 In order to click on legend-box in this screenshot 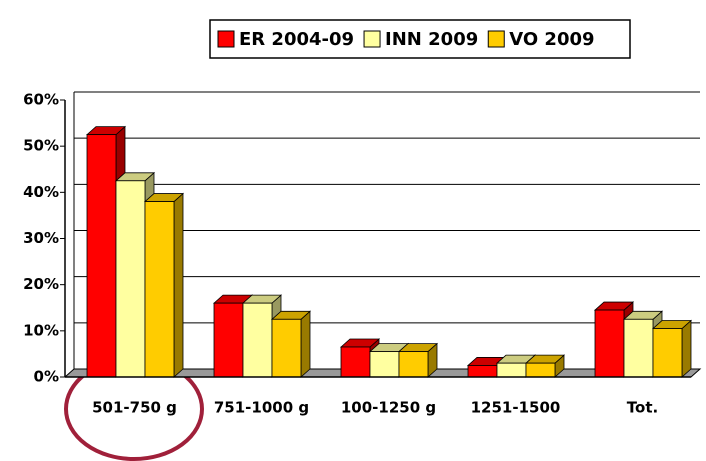, I will do `click(420, 39)`.